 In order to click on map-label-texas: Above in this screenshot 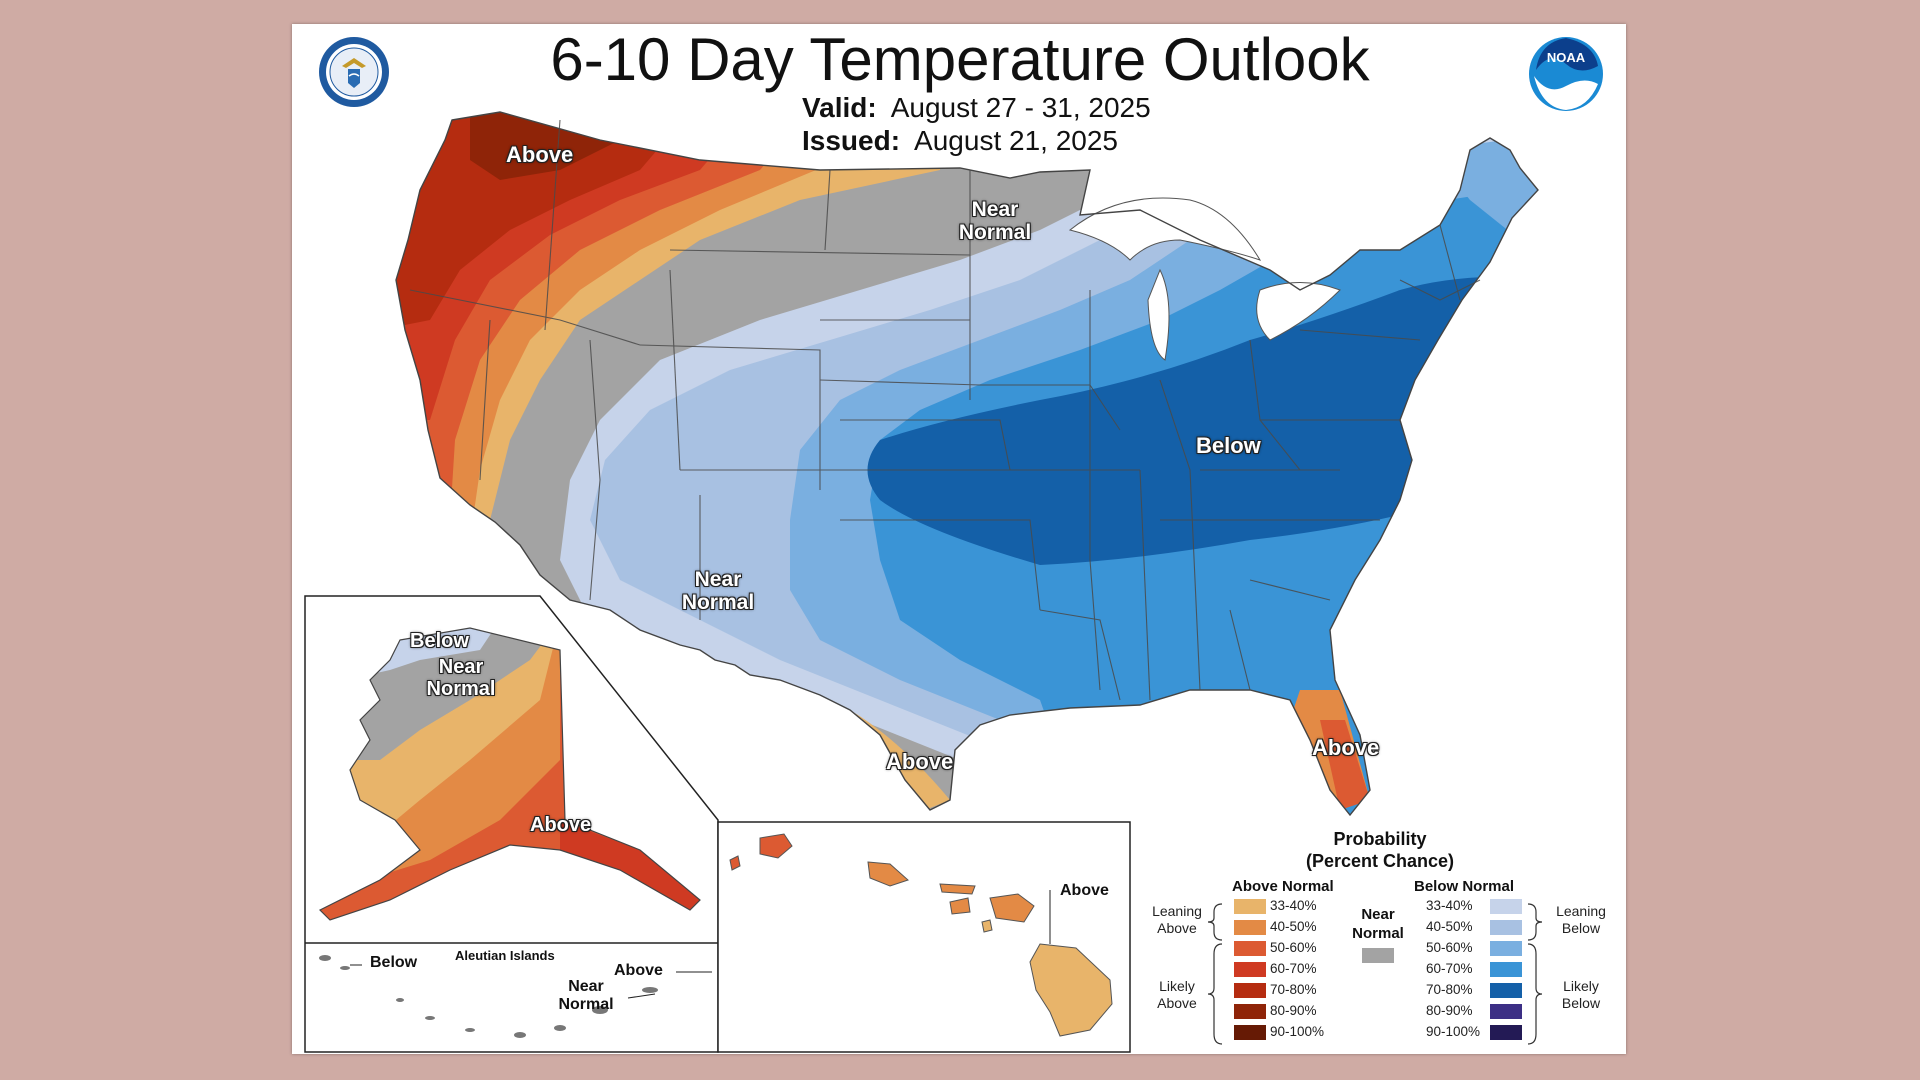, I will do `click(920, 761)`.